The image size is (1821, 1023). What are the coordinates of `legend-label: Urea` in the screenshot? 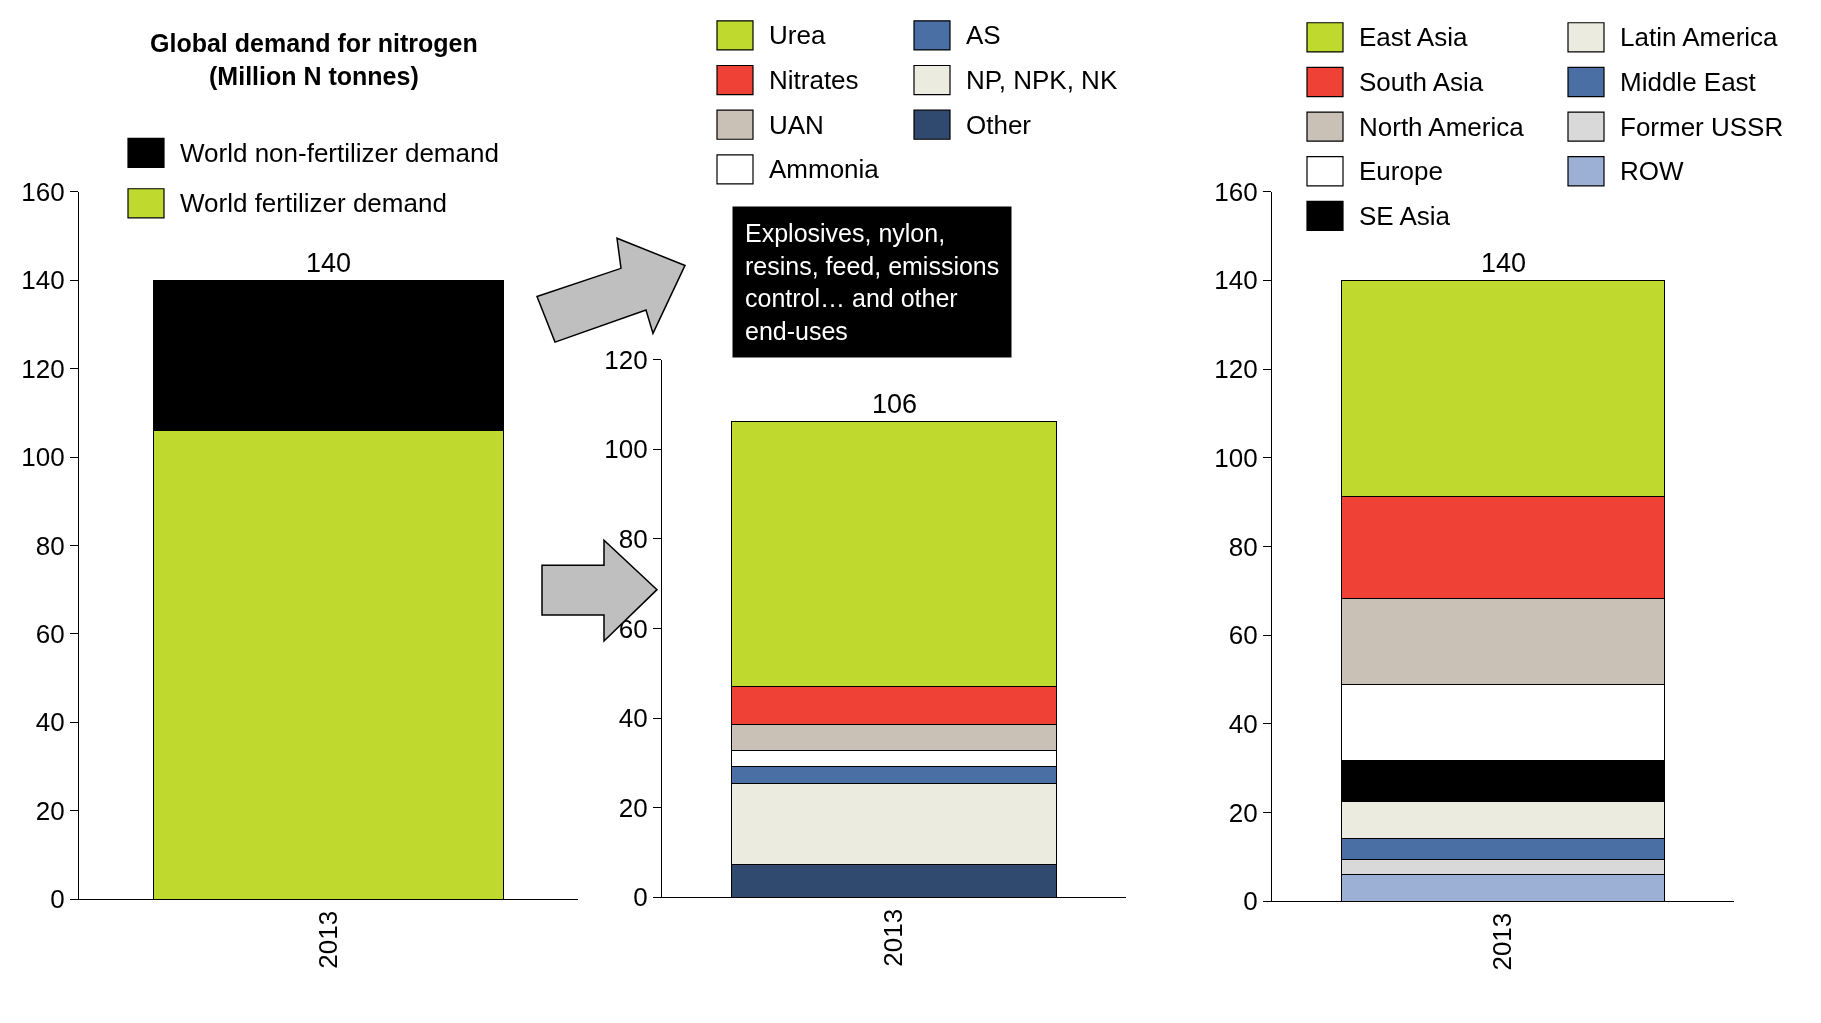 It's located at (797, 35).